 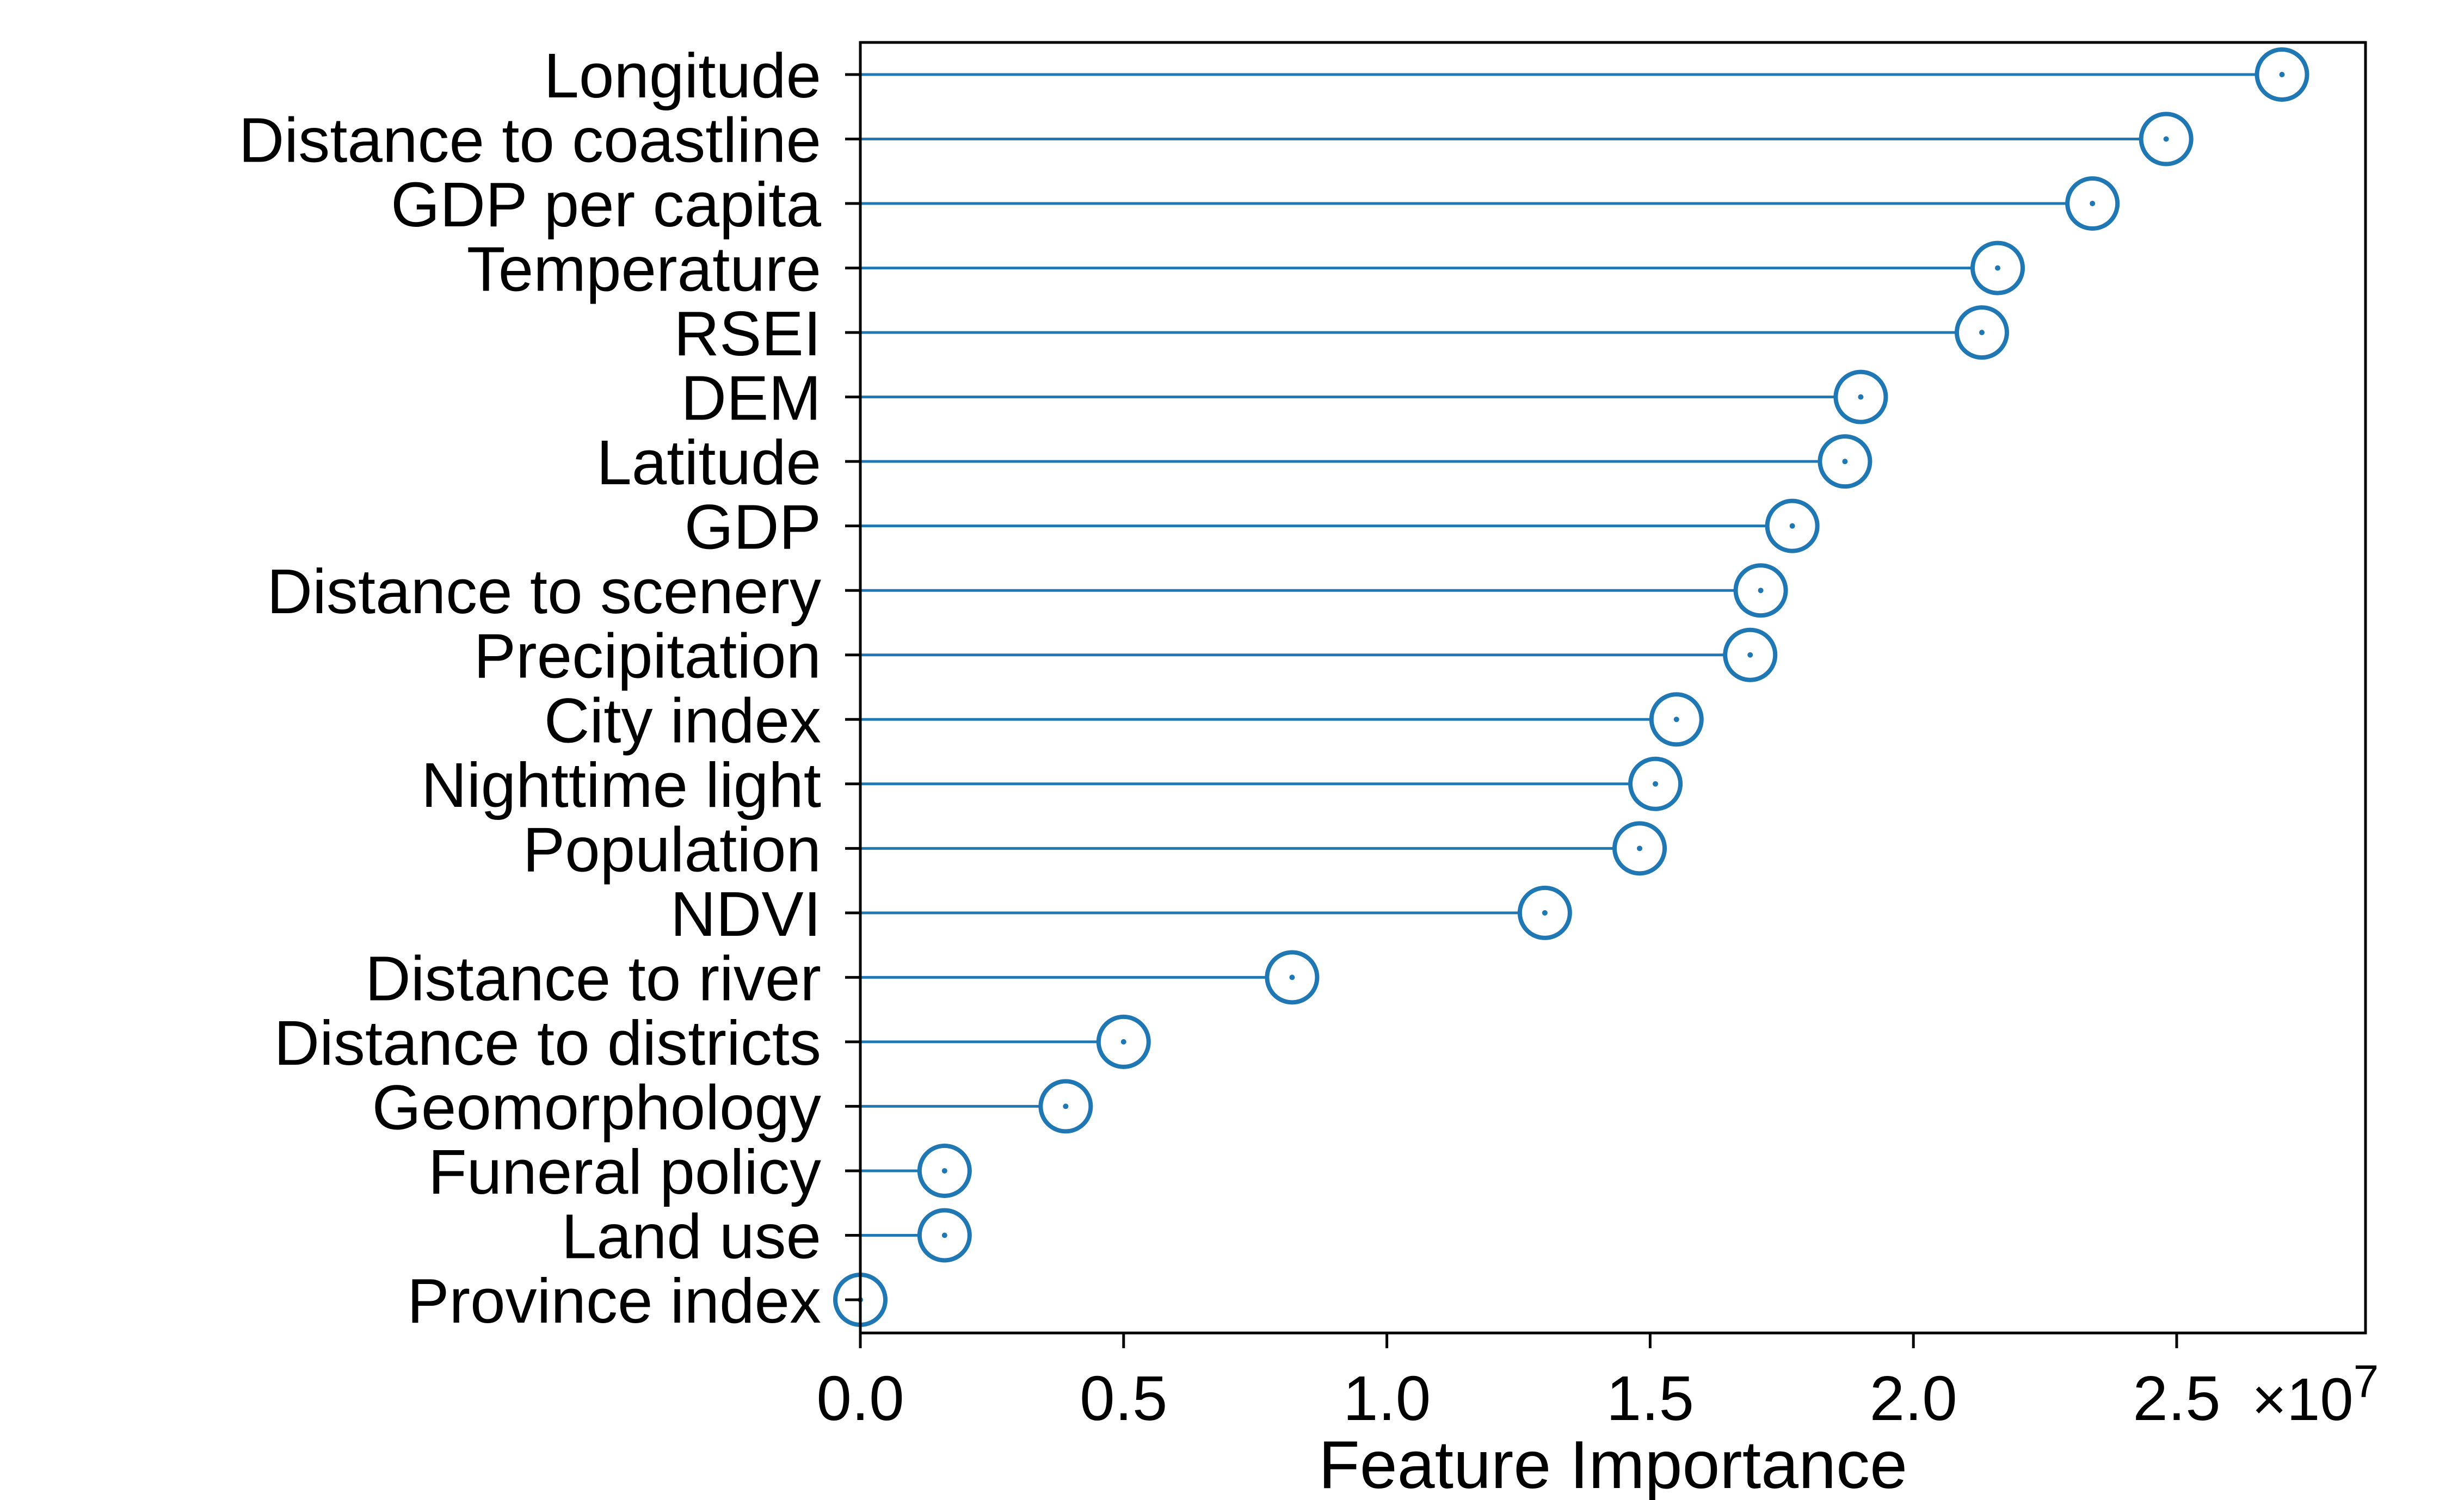 What do you see at coordinates (1613, 1464) in the screenshot?
I see `x-axis-label: Feature Importance` at bounding box center [1613, 1464].